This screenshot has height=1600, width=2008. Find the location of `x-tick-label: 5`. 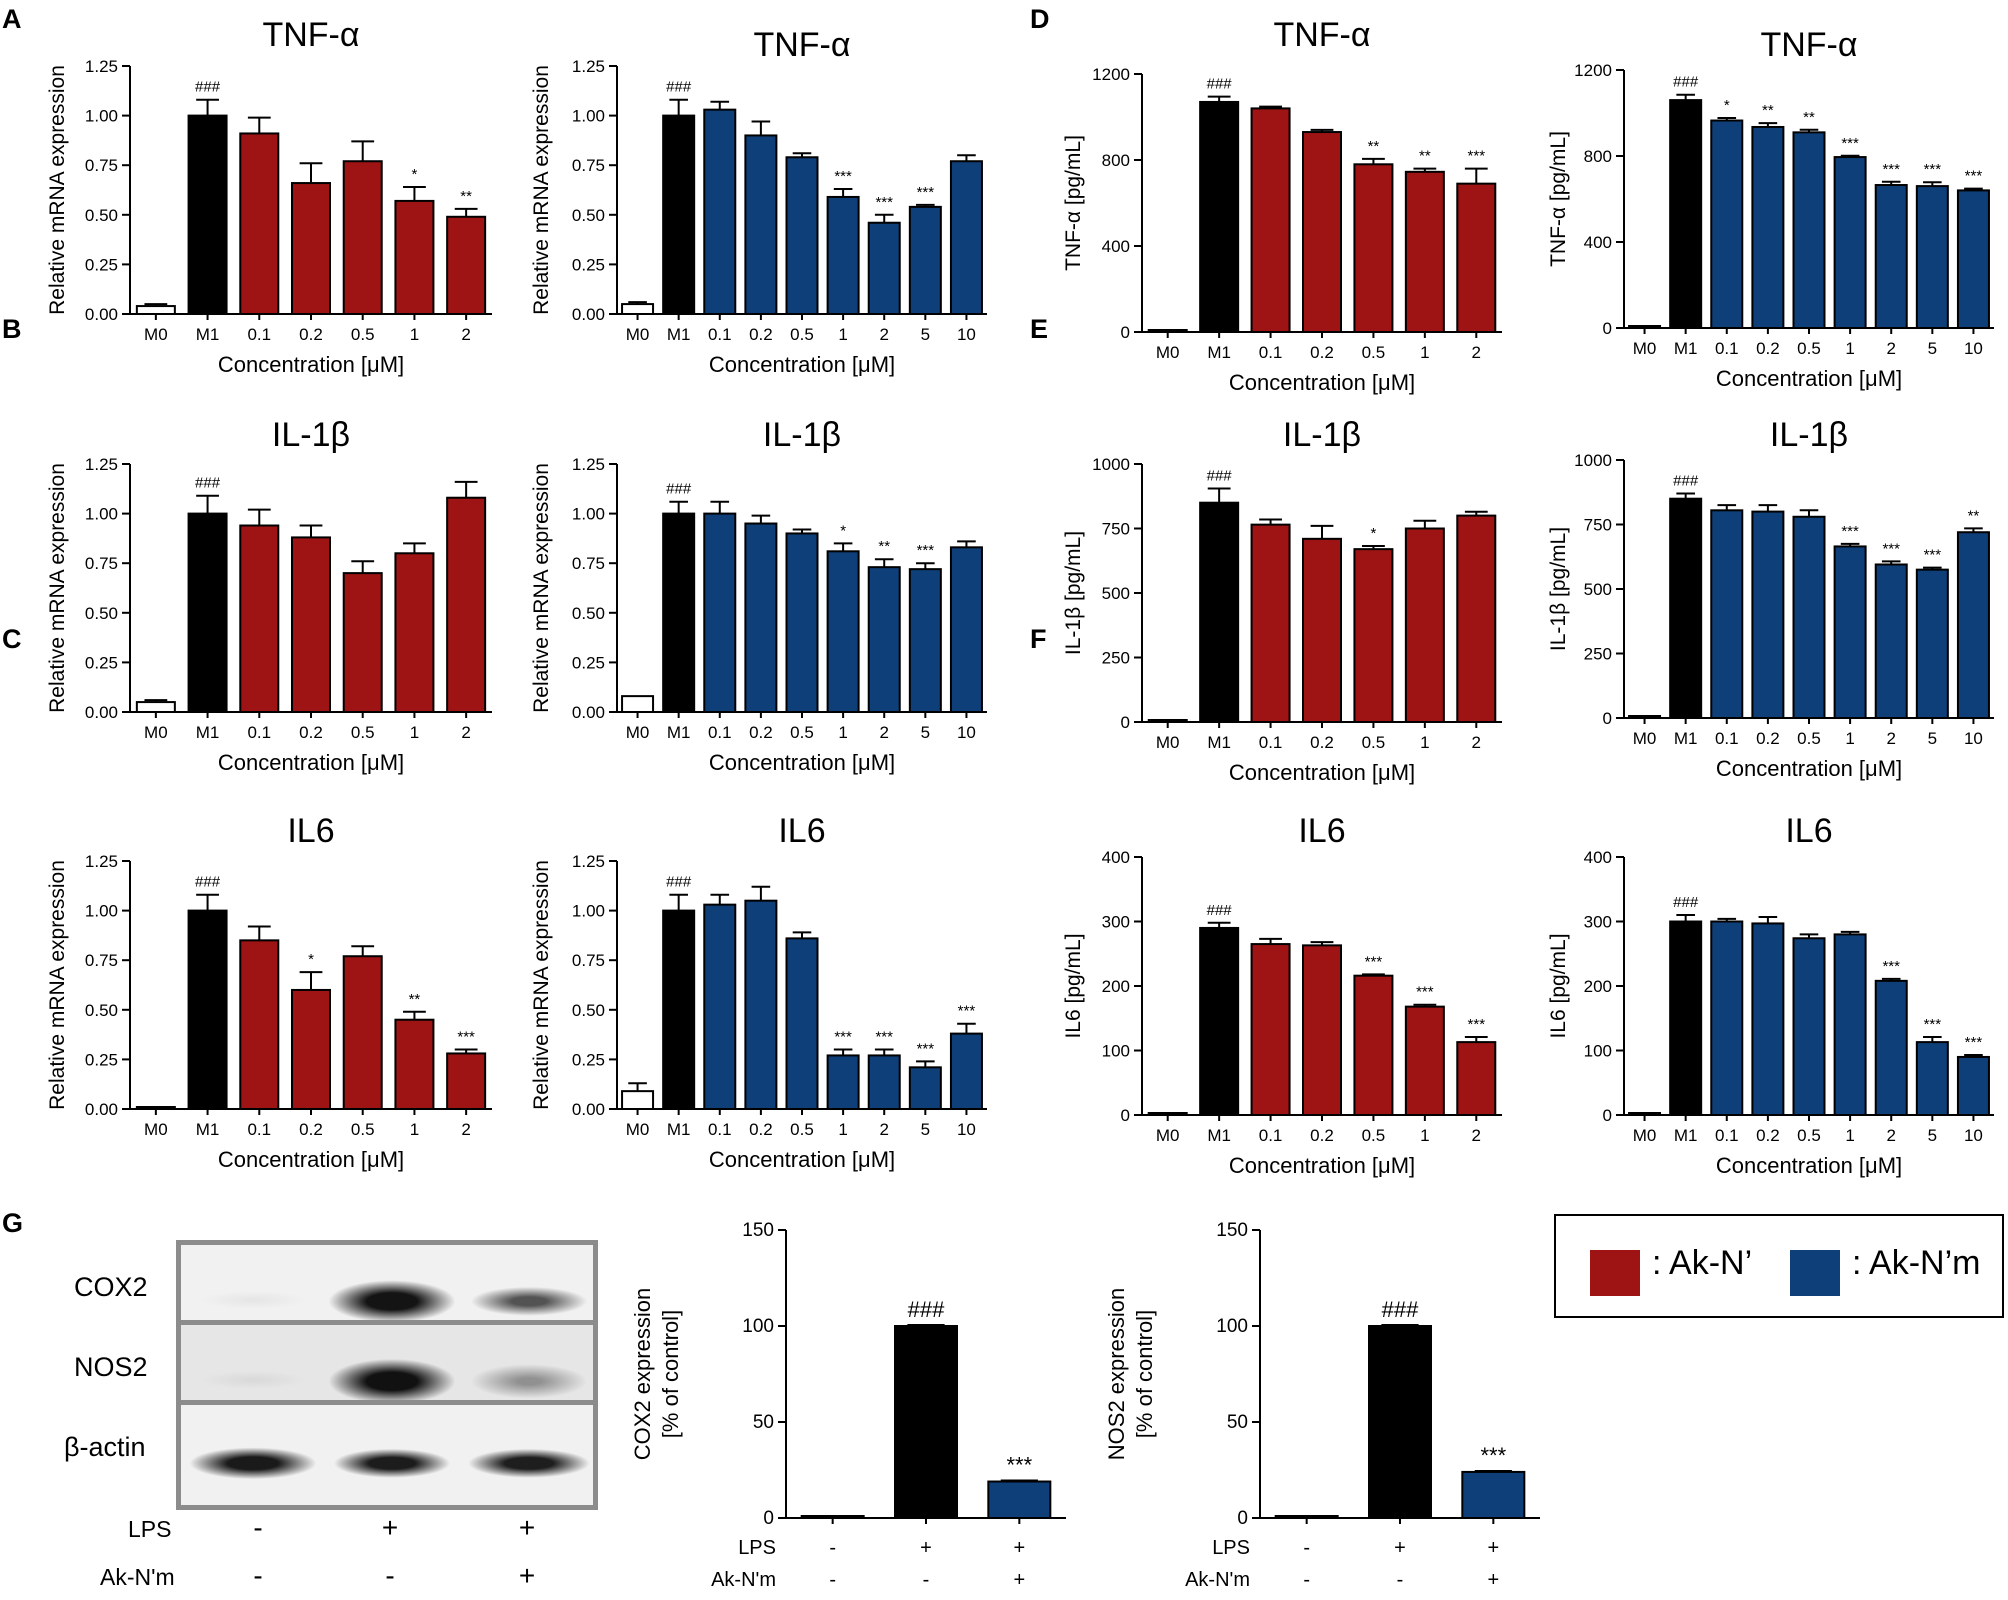

x-tick-label: 5 is located at coordinates (1932, 738).